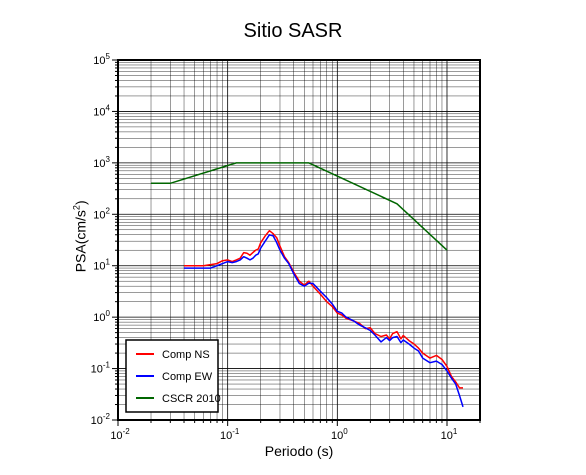 This screenshot has height=475, width=586. What do you see at coordinates (187, 377) in the screenshot?
I see `legend-label: Comp EW` at bounding box center [187, 377].